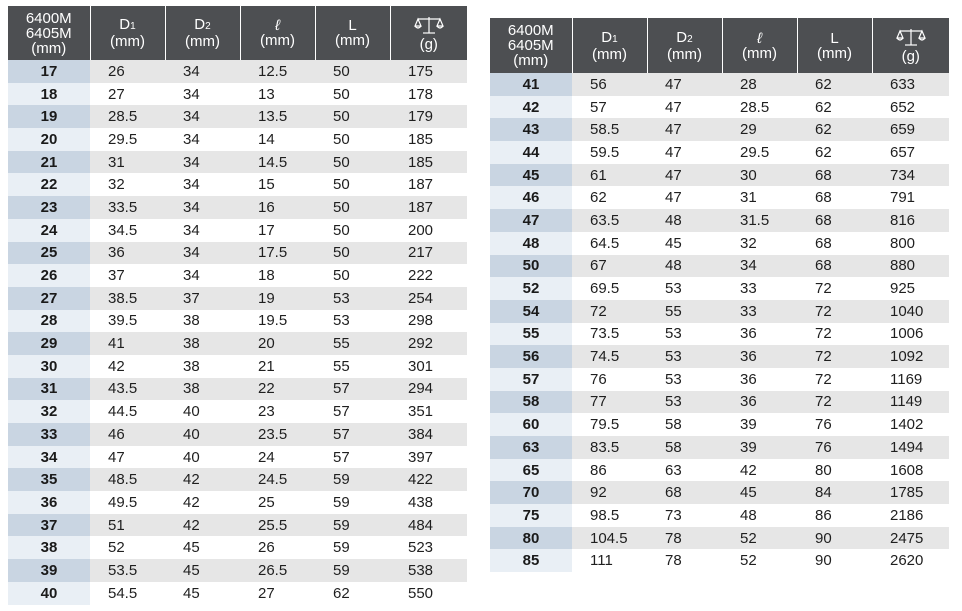  I want to click on table-row: 48 64.5 45 32 68 800, so click(719, 243).